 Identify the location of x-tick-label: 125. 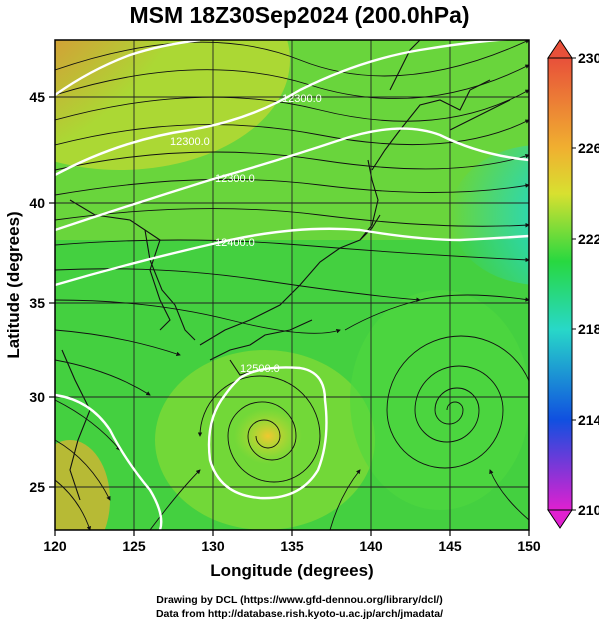
(134, 546).